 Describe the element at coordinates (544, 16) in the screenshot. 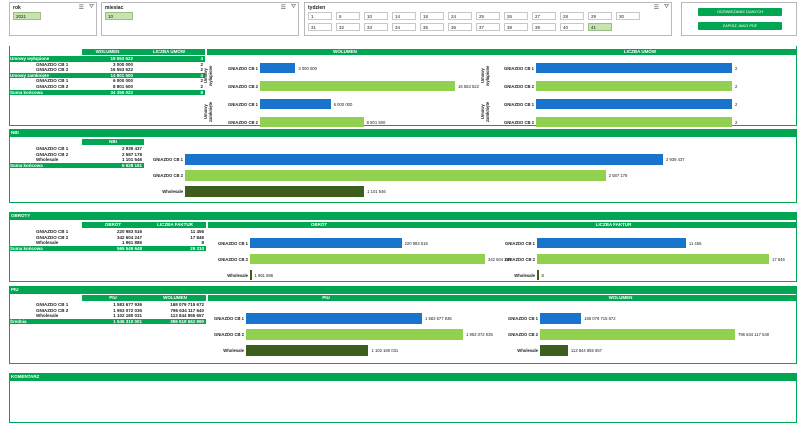

I see `slicer-item-tydzien: 27` at that location.